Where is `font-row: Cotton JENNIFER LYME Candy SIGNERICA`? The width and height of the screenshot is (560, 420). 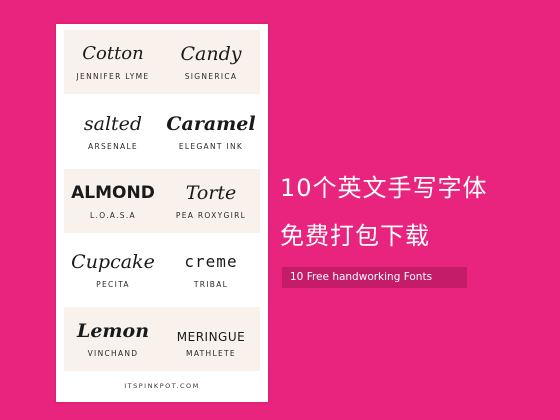
font-row: Cotton JENNIFER LYME Candy SIGNERICA is located at coordinates (162, 62).